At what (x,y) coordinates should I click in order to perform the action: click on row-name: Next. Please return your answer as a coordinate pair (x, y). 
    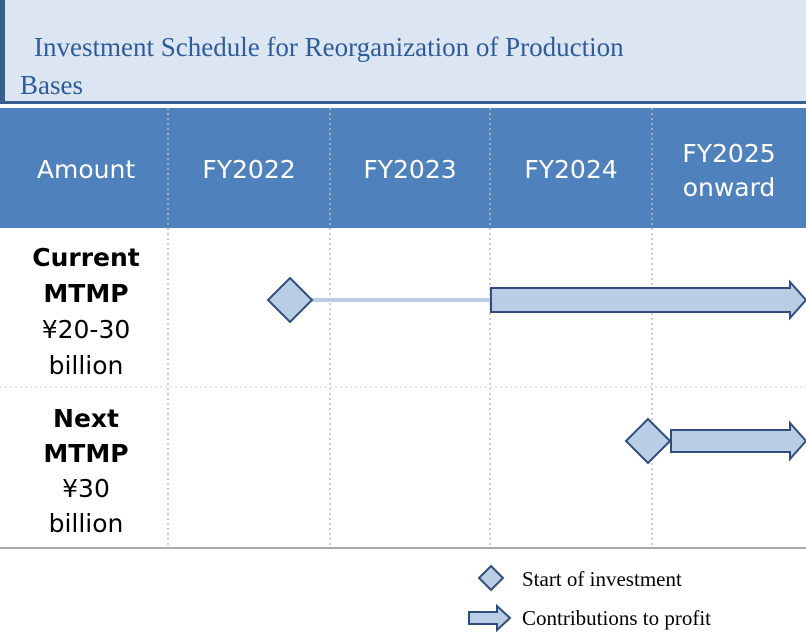
    Looking at the image, I should click on (86, 418).